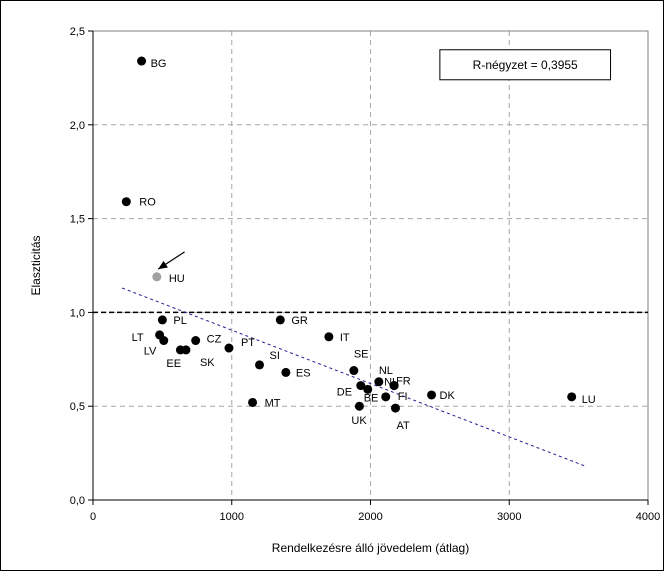 This screenshot has height=576, width=664. What do you see at coordinates (259, 365) in the screenshot?
I see `point-si` at bounding box center [259, 365].